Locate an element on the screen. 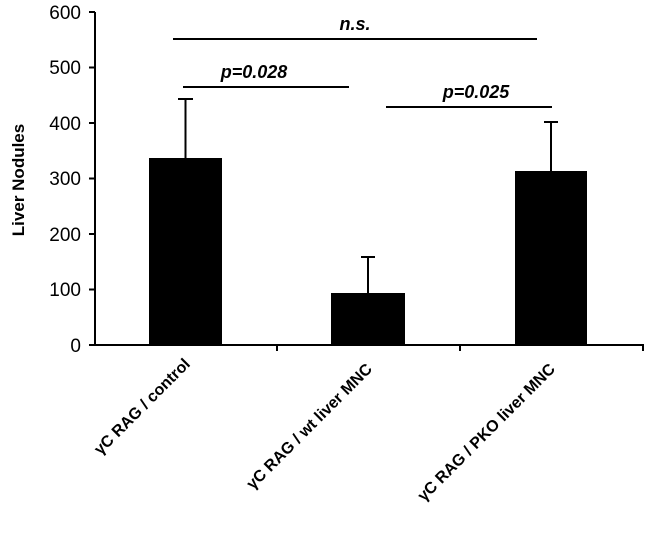 The image size is (649, 549). bar-wt-liver-mnc is located at coordinates (368, 319).